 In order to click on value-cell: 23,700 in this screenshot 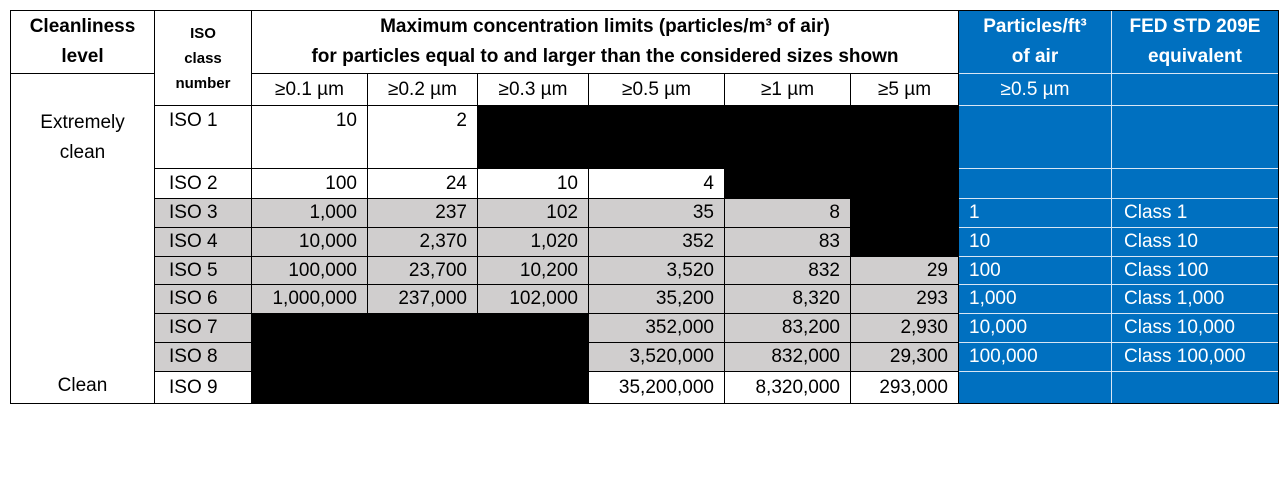, I will do `click(422, 270)`.